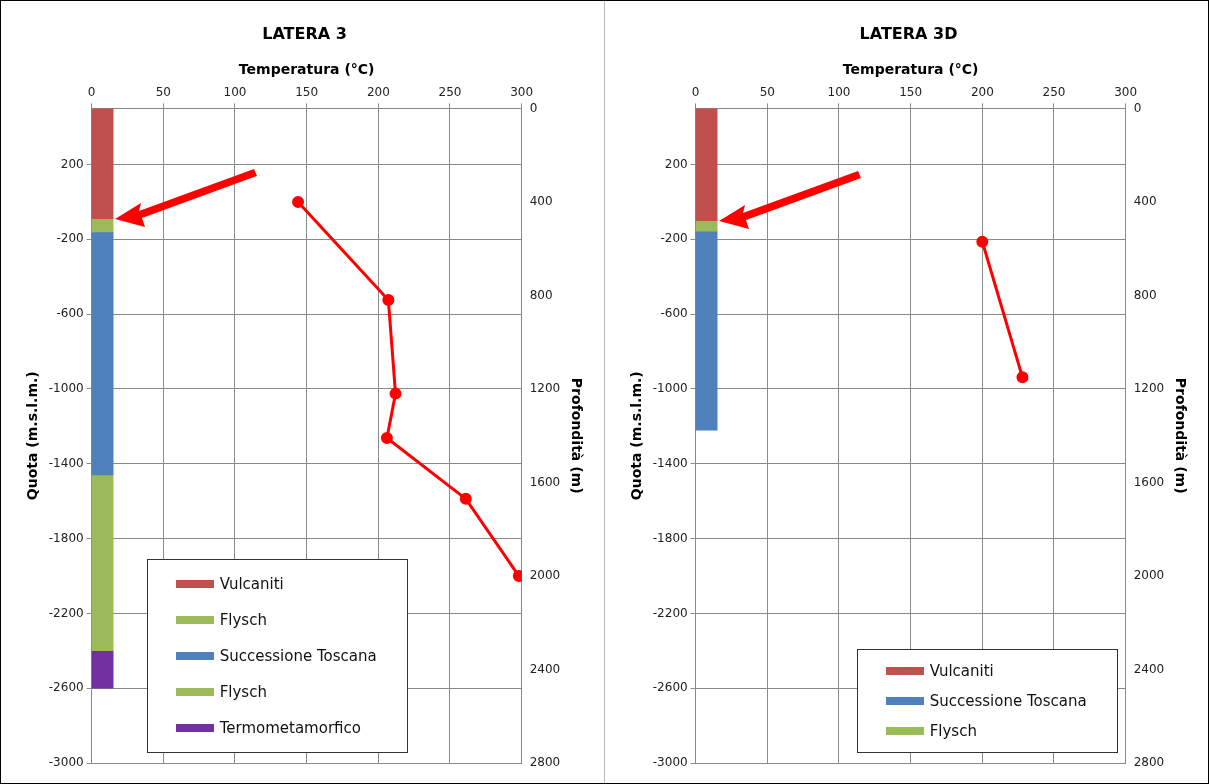 The width and height of the screenshot is (1209, 784). Describe the element at coordinates (908, 33) in the screenshot. I see `chart-title: LATERA 3D` at that location.